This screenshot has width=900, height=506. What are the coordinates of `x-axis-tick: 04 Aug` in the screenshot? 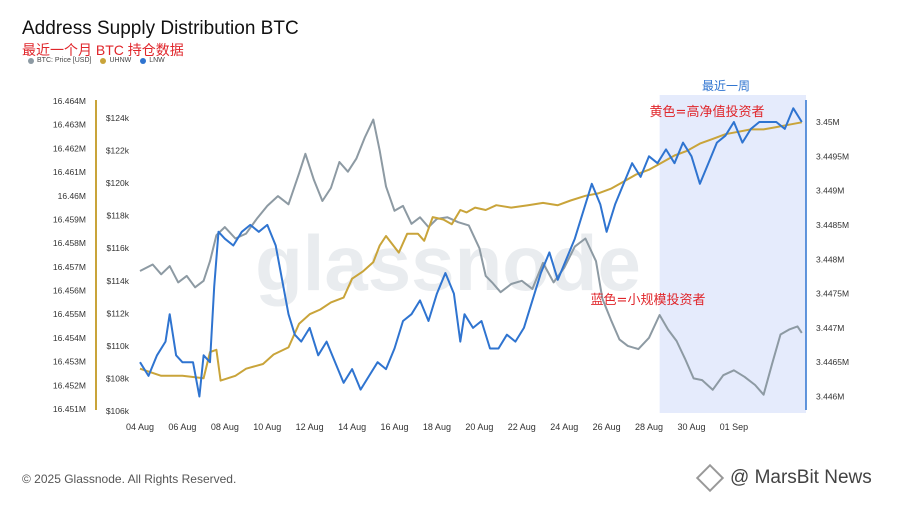 It's located at (140, 427).